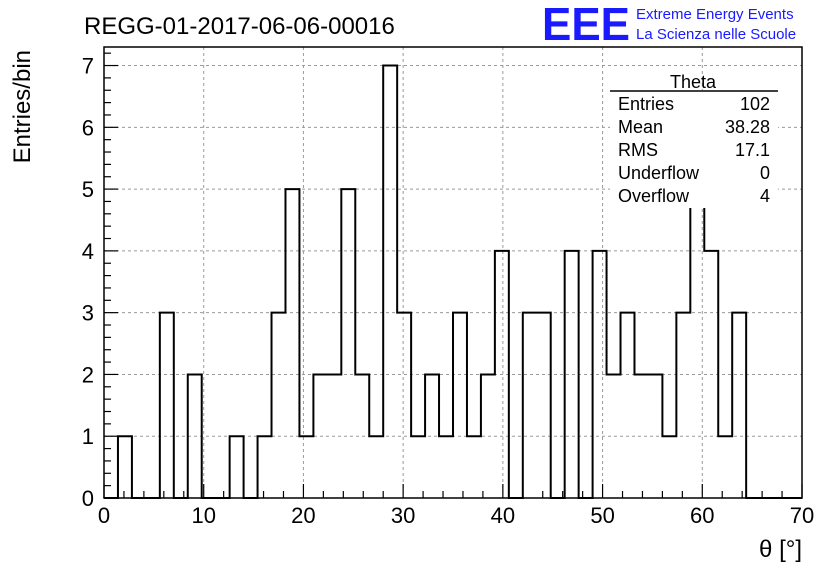 Image resolution: width=836 pixels, height=572 pixels. What do you see at coordinates (203, 515) in the screenshot?
I see `x-tick-label: 10` at bounding box center [203, 515].